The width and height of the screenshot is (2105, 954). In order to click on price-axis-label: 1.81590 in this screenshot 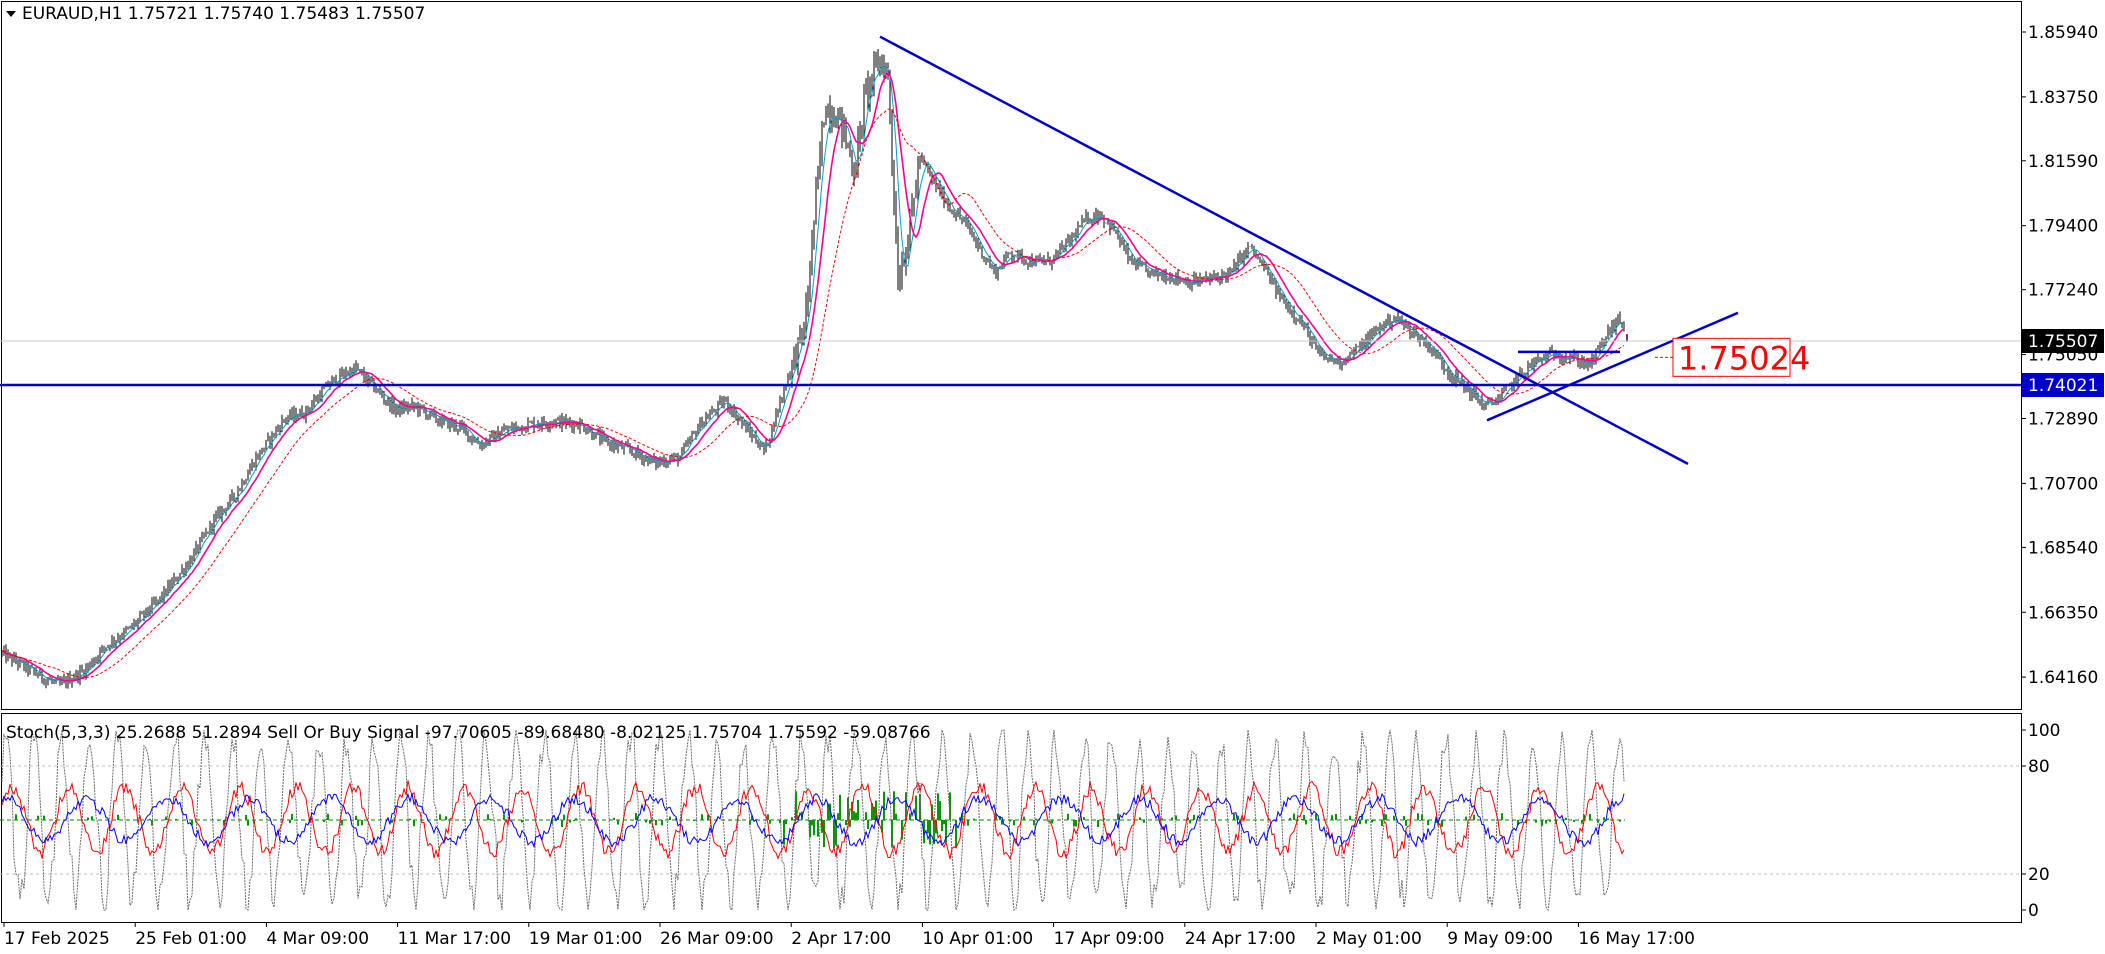, I will do `click(2063, 162)`.